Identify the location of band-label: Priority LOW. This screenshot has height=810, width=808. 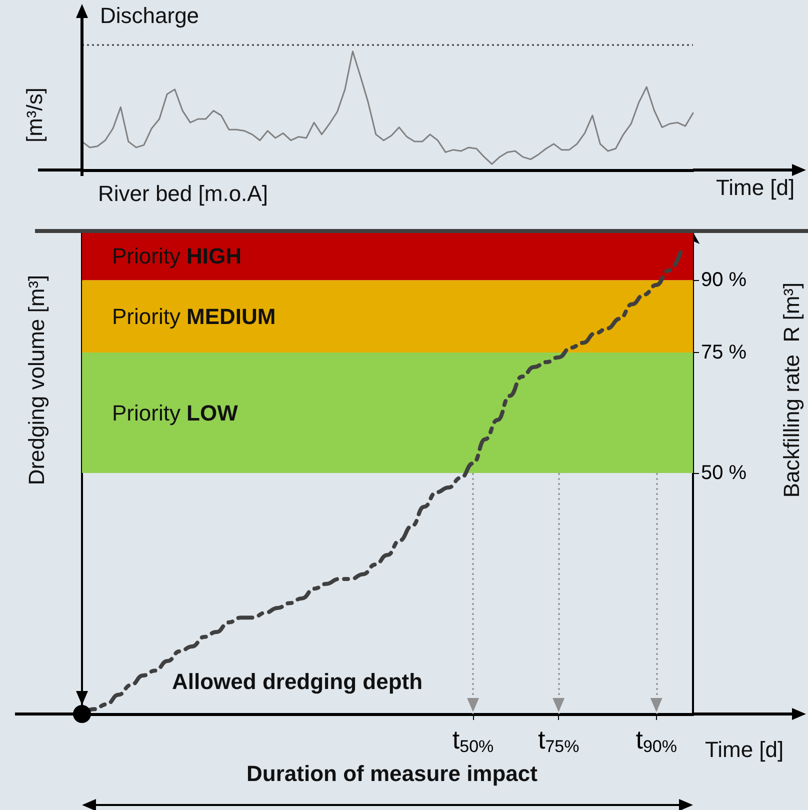
(175, 413).